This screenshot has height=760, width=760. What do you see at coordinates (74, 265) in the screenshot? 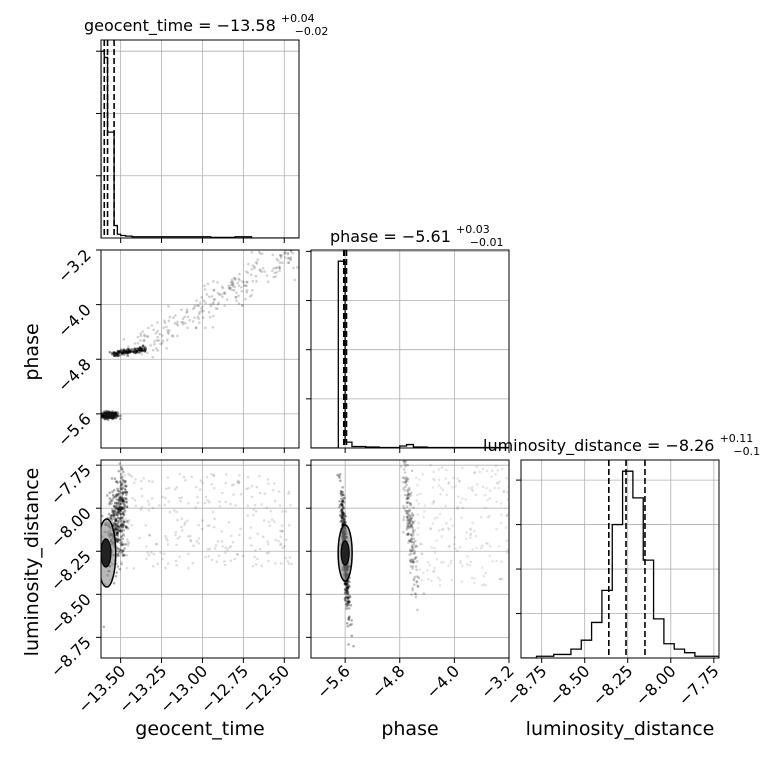
I see `tick-label-phase: −3.2` at bounding box center [74, 265].